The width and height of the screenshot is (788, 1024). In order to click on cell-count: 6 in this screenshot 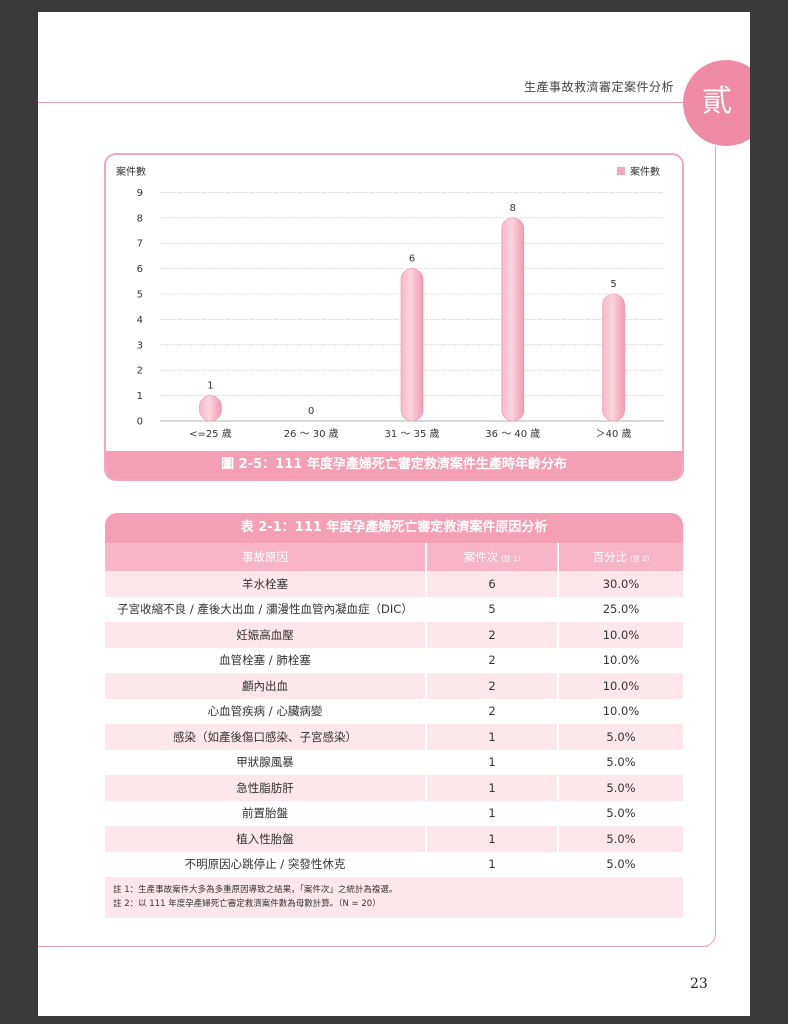, I will do `click(491, 584)`.